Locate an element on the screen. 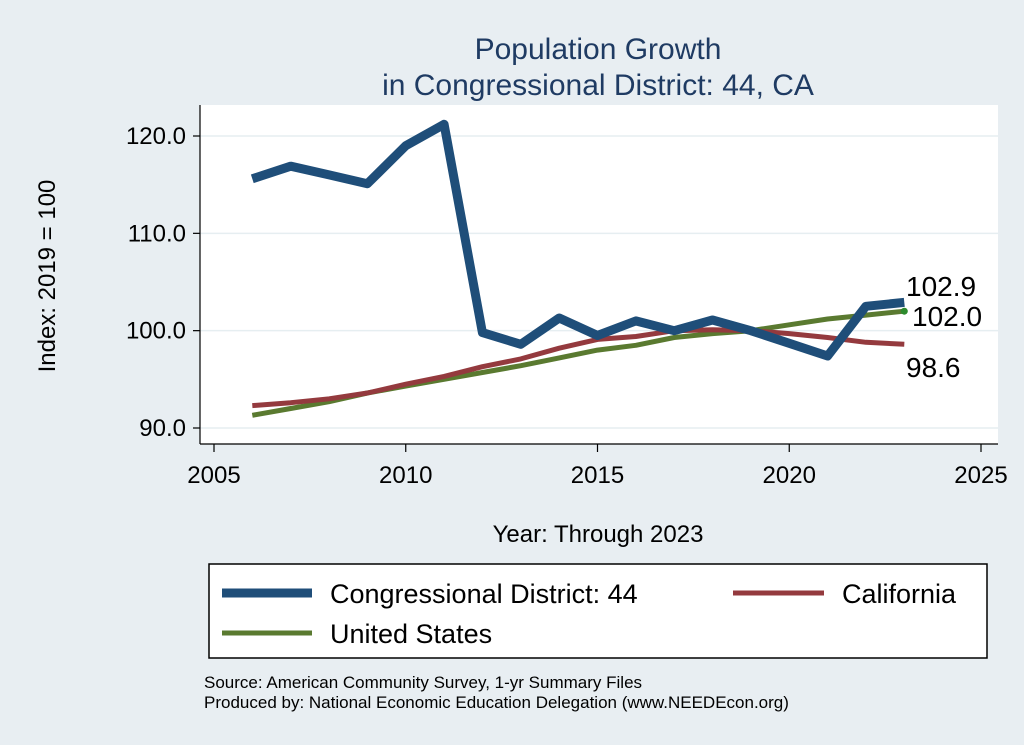  x-tick-label: 2010 is located at coordinates (405, 475).